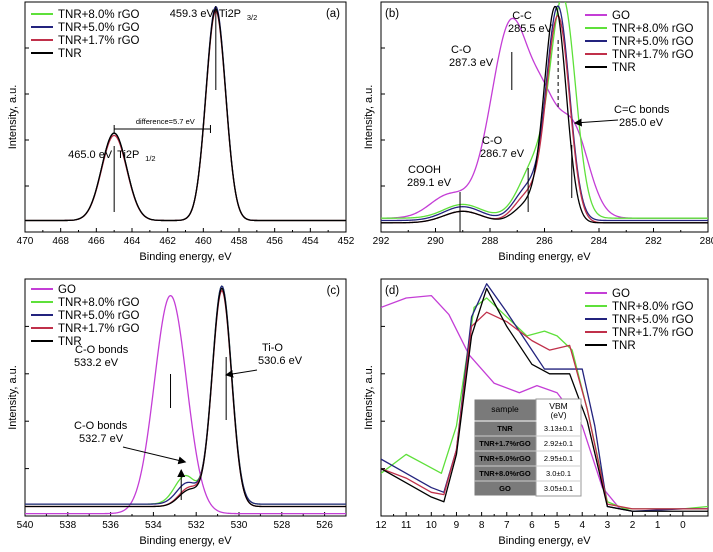 The height and width of the screenshot is (552, 713). Describe the element at coordinates (167, 241) in the screenshot. I see `x-tick-label: 462` at that location.